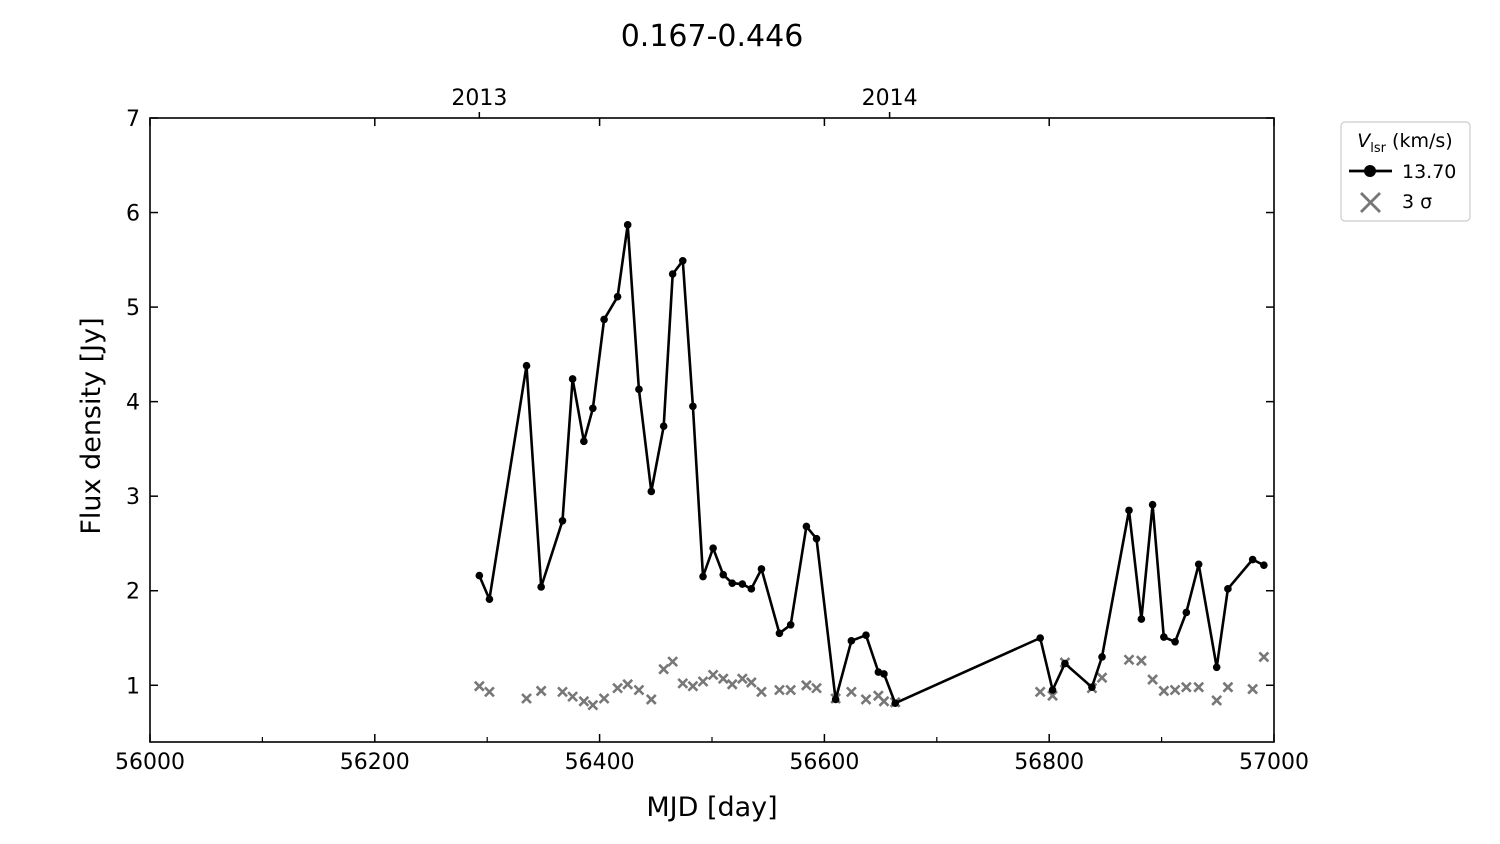 Image resolution: width=1500 pixels, height=844 pixels. I want to click on legend-title: Vlsr (km/s), so click(1404, 143).